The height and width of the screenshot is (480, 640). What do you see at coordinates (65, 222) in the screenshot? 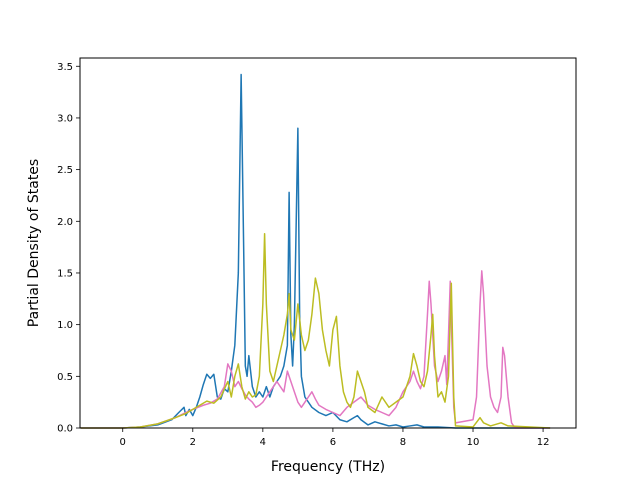
I see `y-tick-label: 2.0` at bounding box center [65, 222].